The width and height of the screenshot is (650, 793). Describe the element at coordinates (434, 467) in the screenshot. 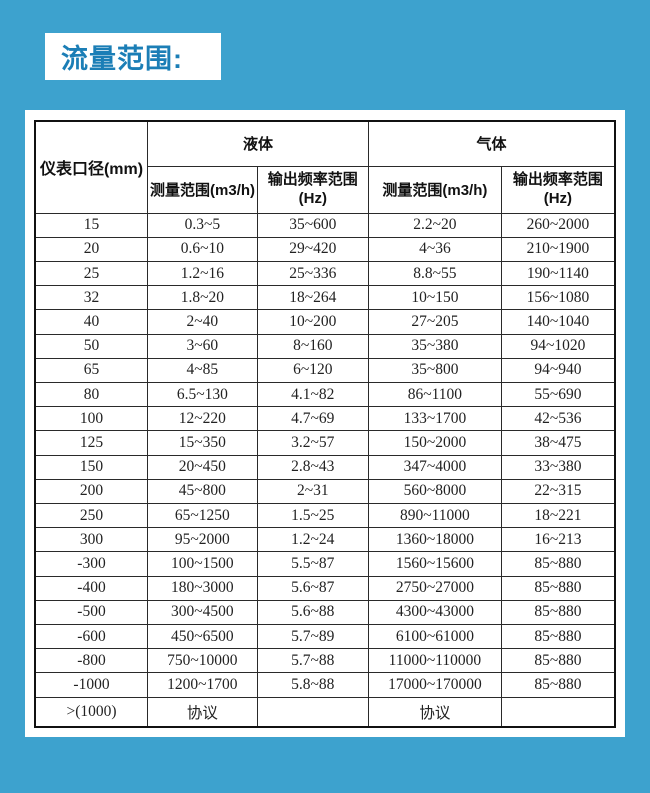

I see `cell-gas-measure-range: 347~4000` at that location.